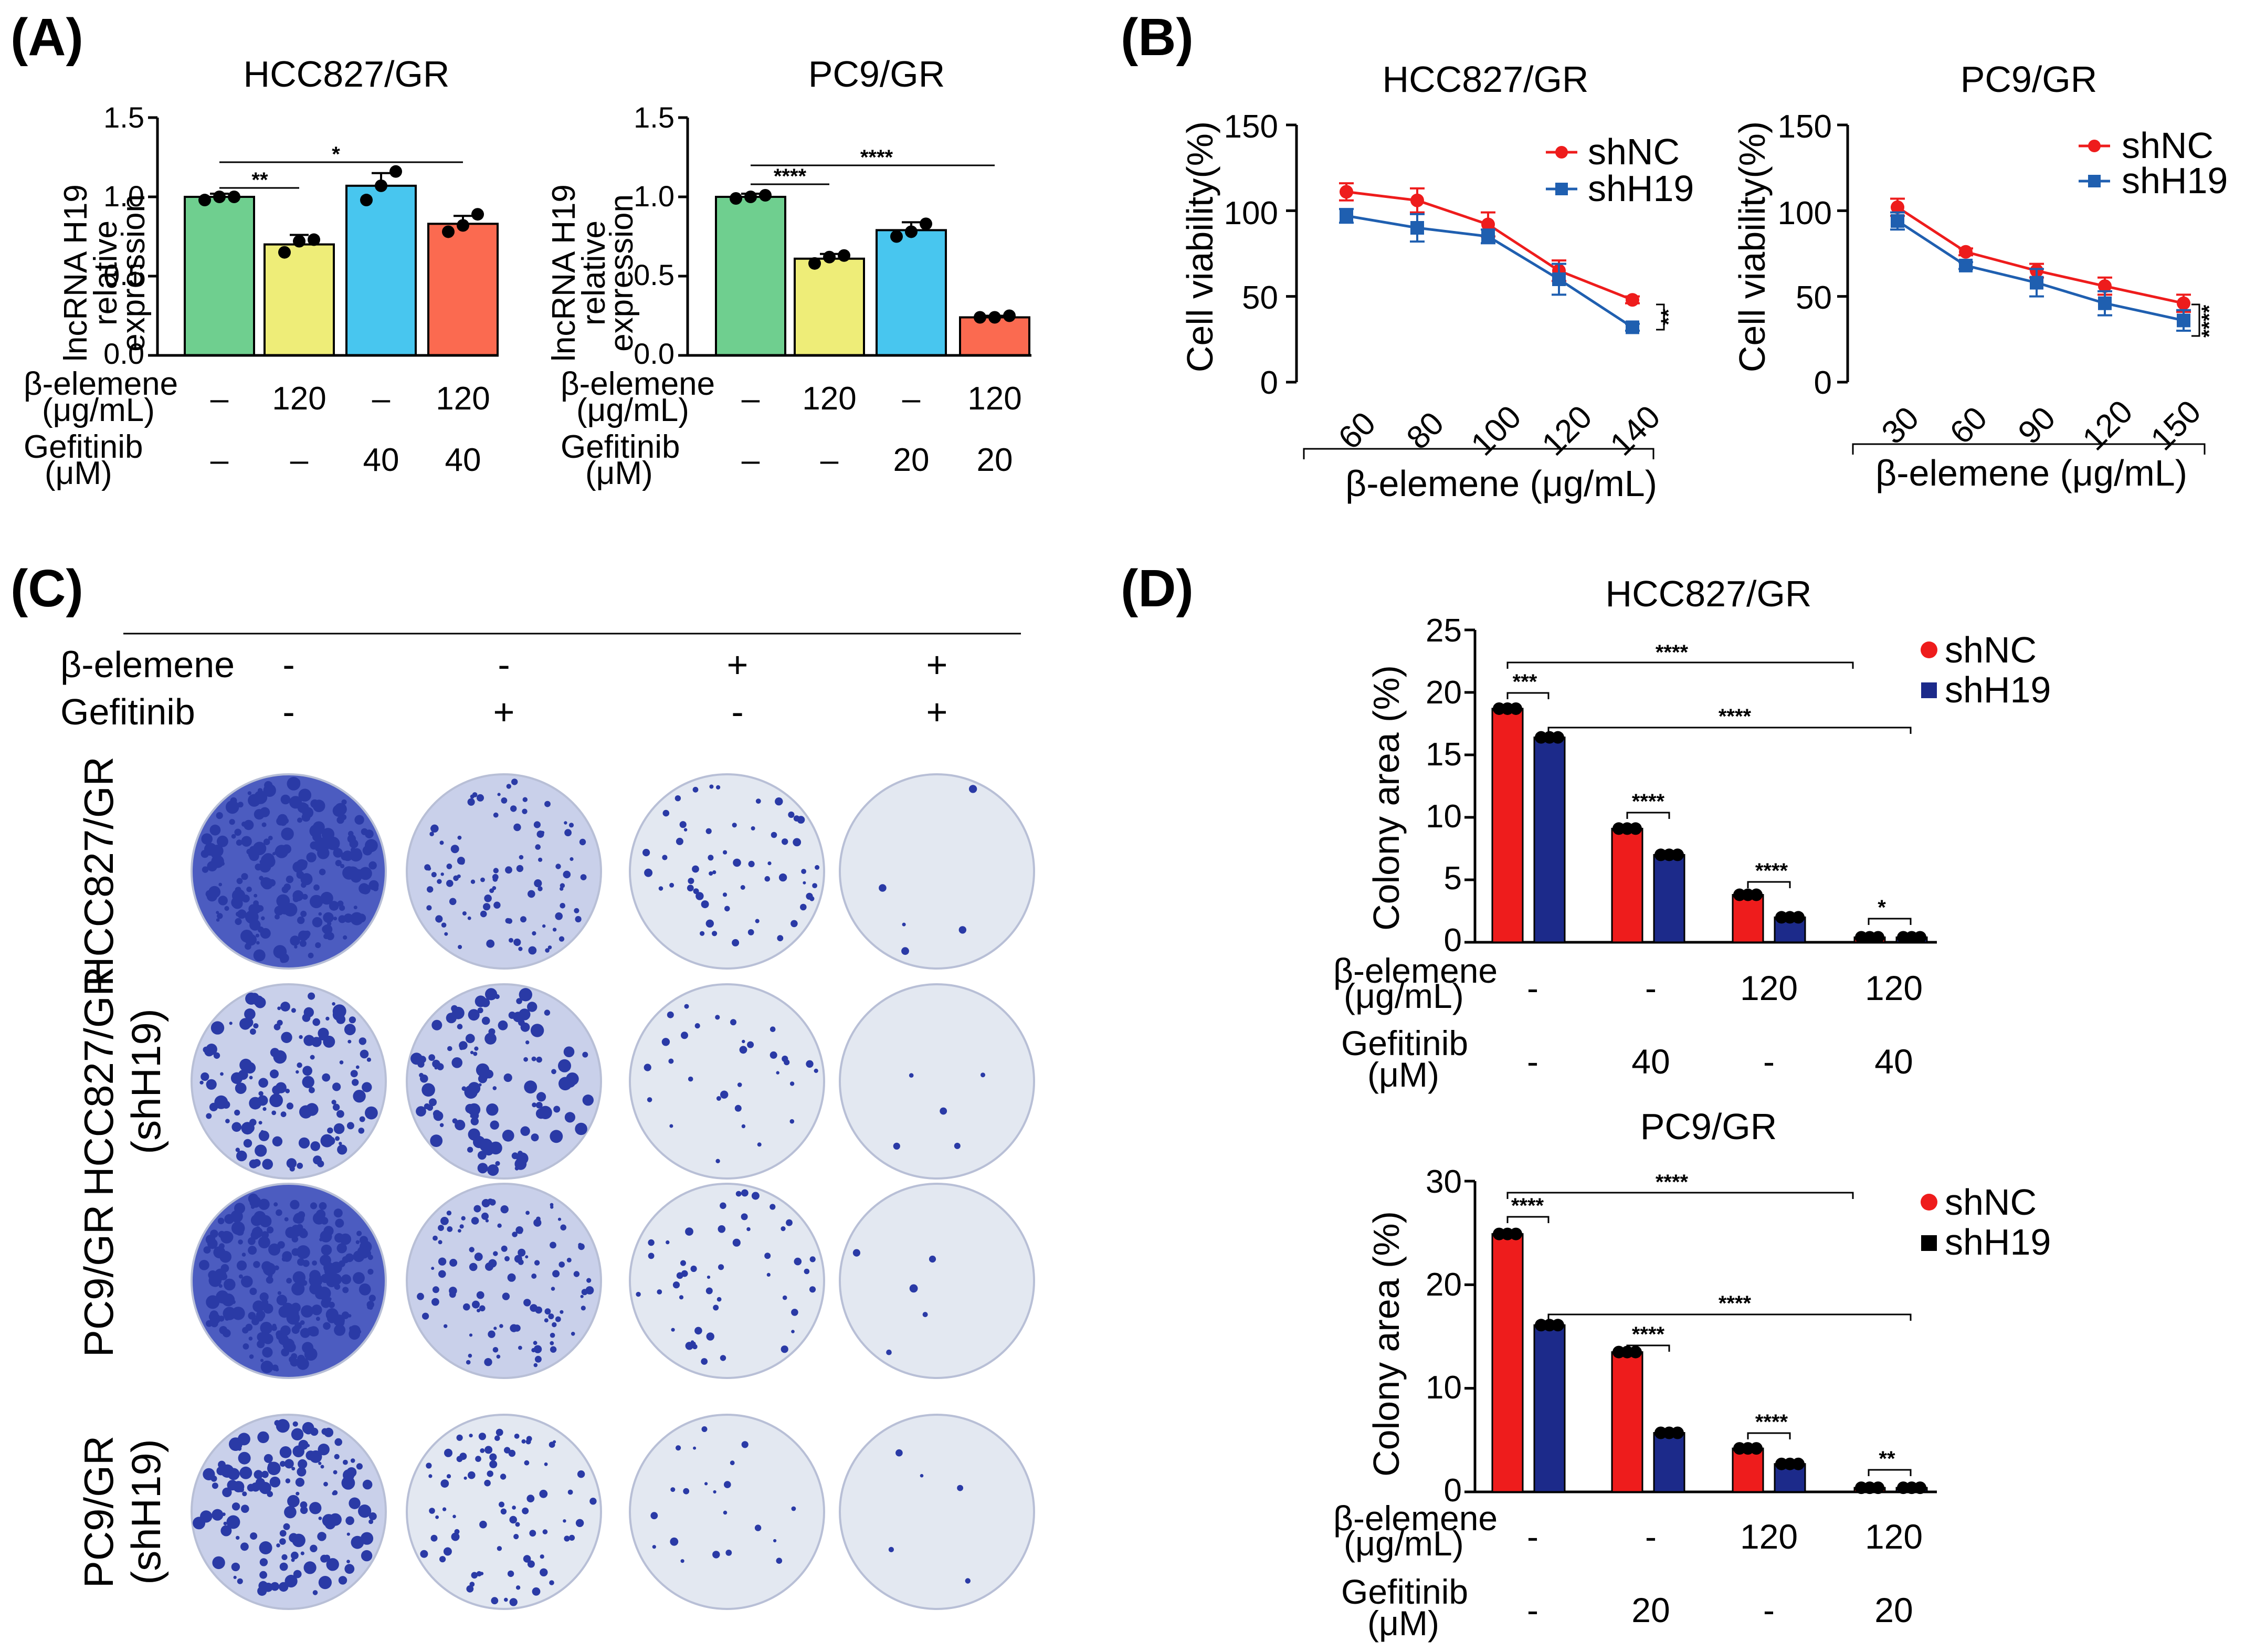  I want to click on c-row2-value: +, so click(504, 712).